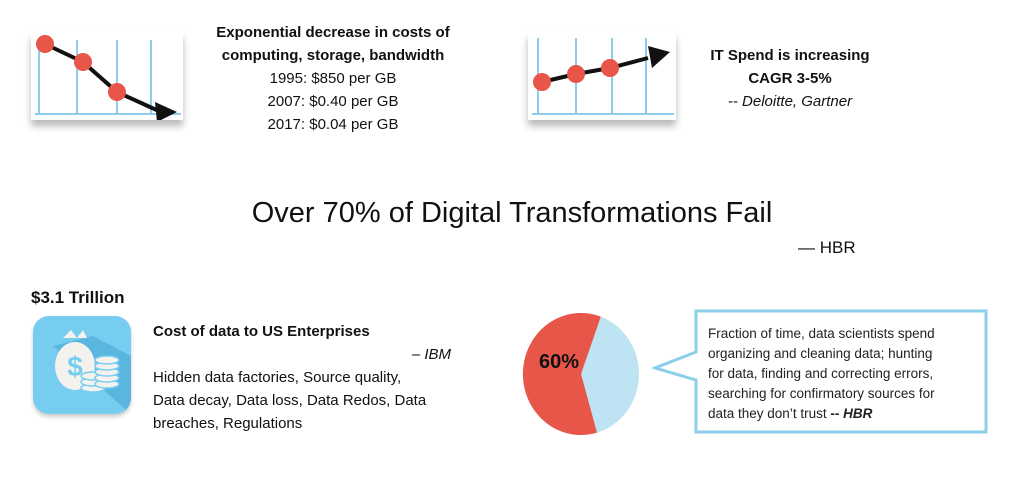  What do you see at coordinates (333, 101) in the screenshot?
I see `costs-line-2007: 2007: $0.40 per GB` at bounding box center [333, 101].